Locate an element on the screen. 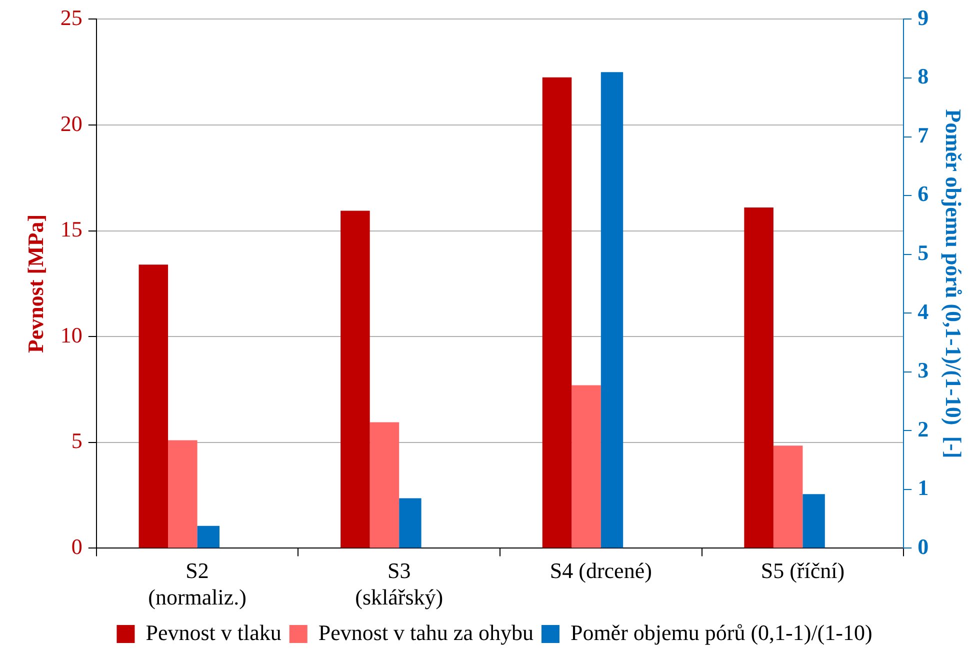  y2-tick-label: 0 is located at coordinates (923, 546).